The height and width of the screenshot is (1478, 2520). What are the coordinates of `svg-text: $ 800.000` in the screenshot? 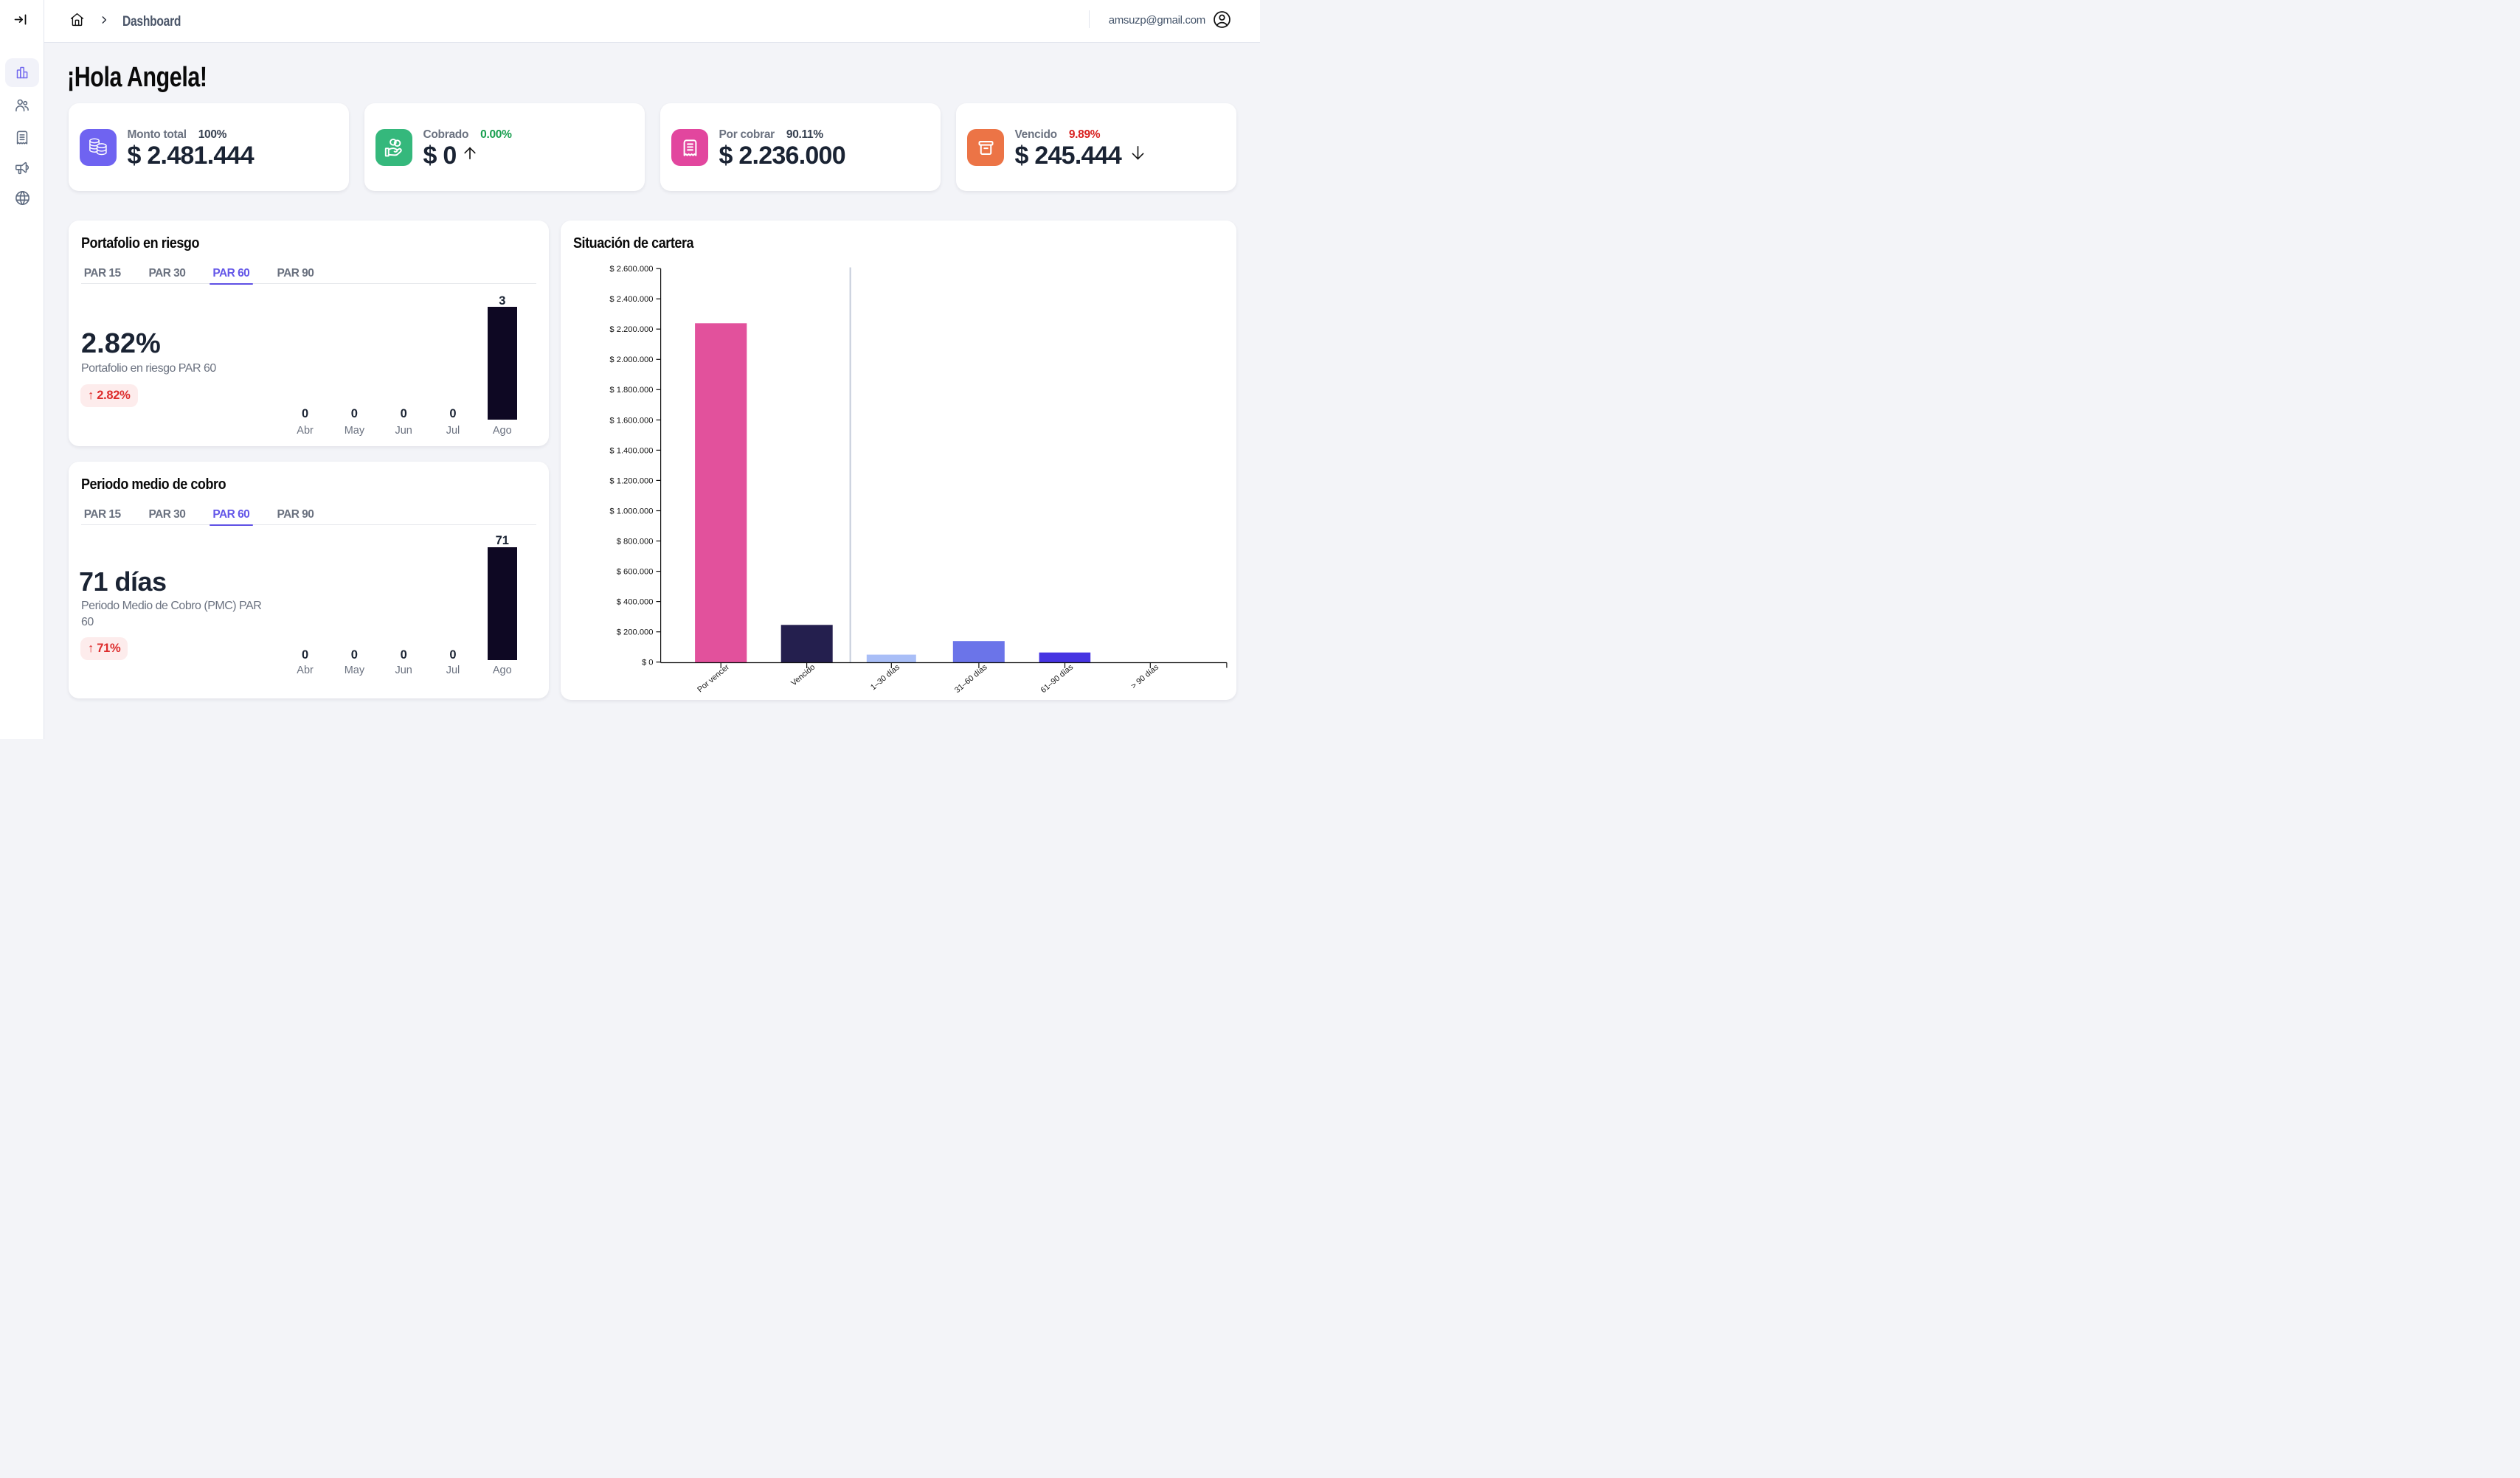 It's located at (636, 541).